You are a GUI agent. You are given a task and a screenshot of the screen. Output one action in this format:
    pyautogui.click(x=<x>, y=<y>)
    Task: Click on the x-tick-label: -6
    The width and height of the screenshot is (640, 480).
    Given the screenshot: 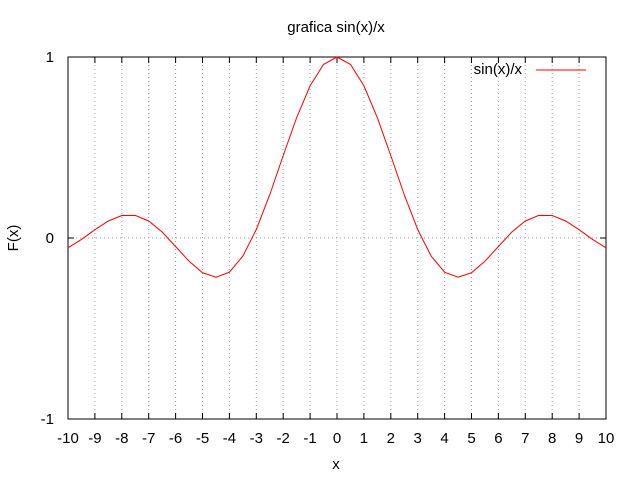 What is the action you would take?
    pyautogui.click(x=175, y=438)
    